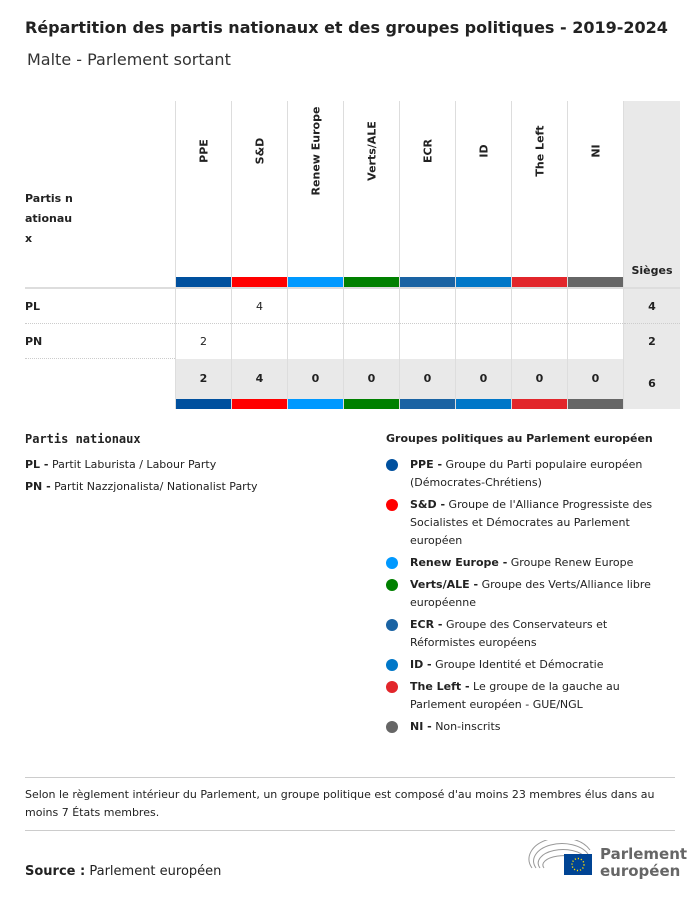  I want to click on party-label: PL, so click(100, 305).